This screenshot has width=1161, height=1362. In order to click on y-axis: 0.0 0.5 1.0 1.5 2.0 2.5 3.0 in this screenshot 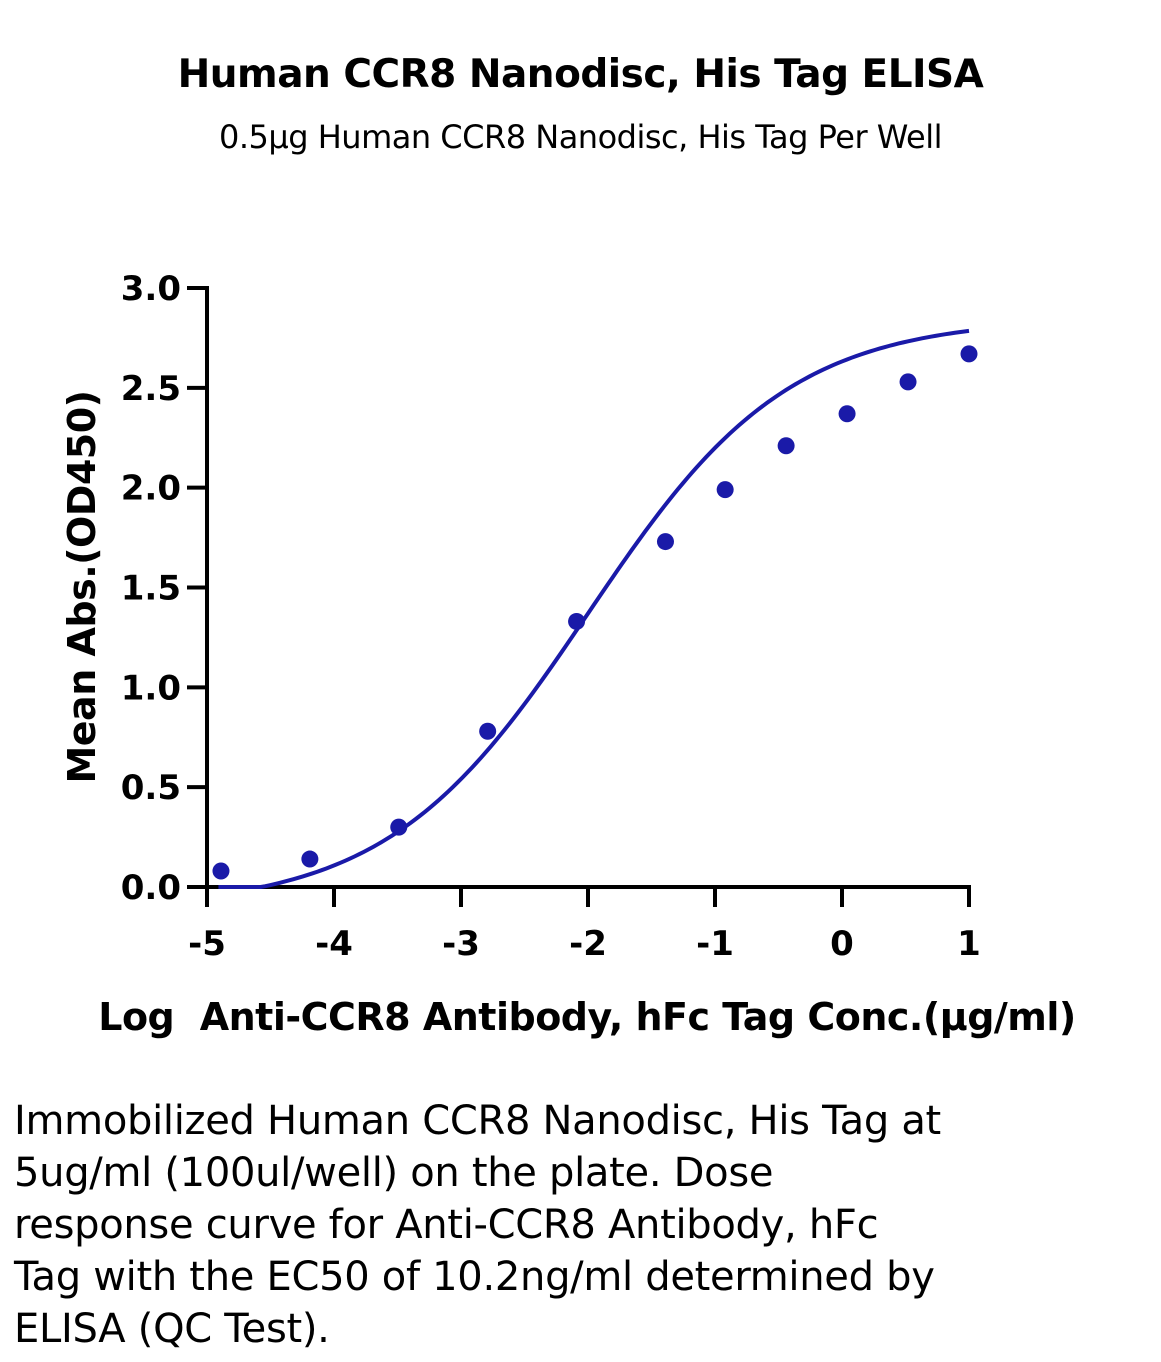, I will do `click(165, 588)`.